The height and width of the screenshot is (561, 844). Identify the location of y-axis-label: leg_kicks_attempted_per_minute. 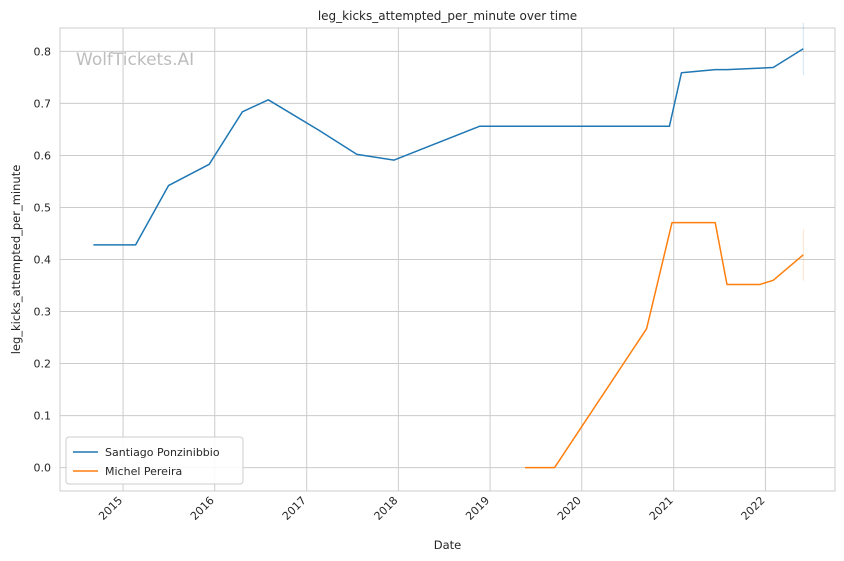
(16, 260).